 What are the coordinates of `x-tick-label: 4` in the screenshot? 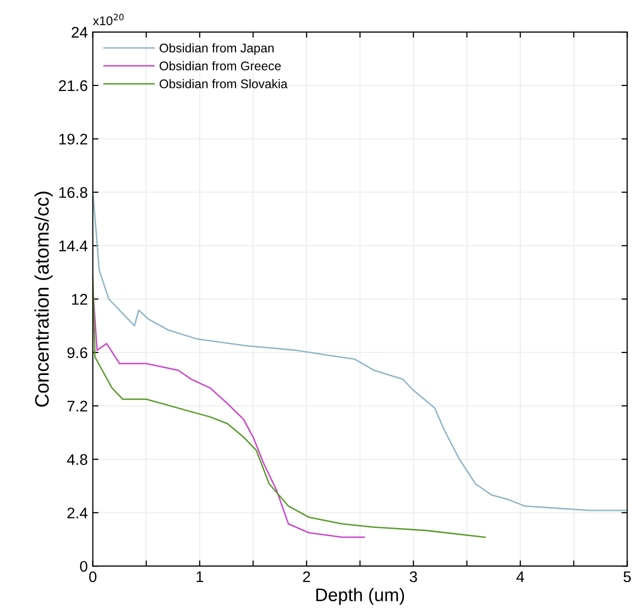 It's located at (520, 577).